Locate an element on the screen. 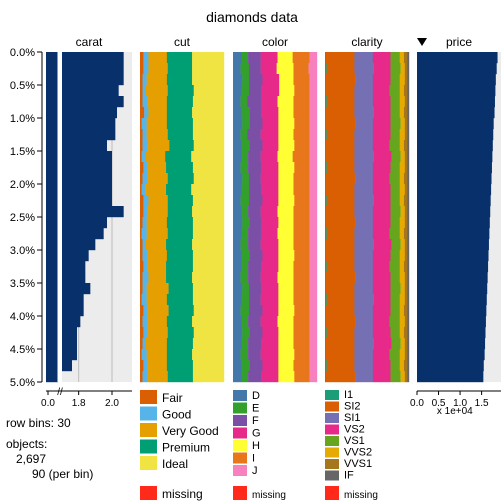 This screenshot has width=504, height=504. x-tick-label: 0.0 is located at coordinates (48, 403).